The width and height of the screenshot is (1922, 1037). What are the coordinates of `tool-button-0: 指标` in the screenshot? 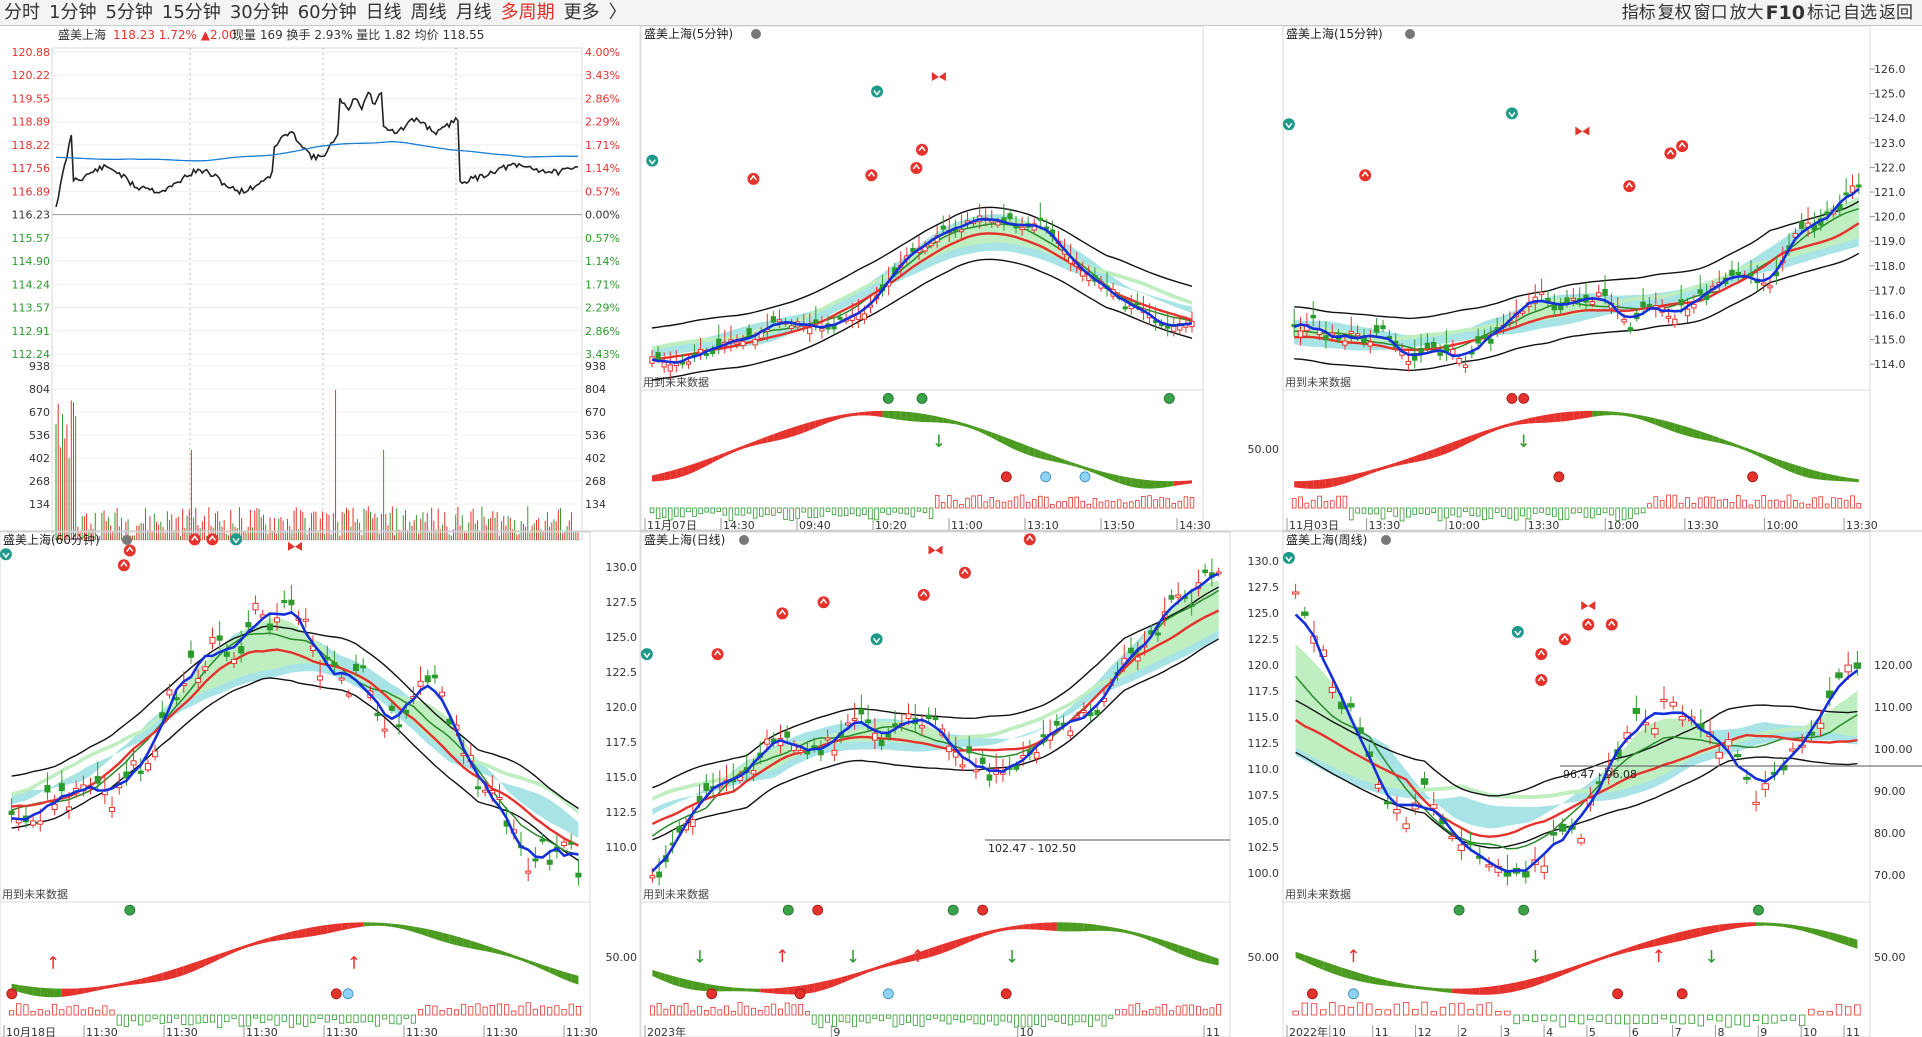 It's located at (1638, 13).